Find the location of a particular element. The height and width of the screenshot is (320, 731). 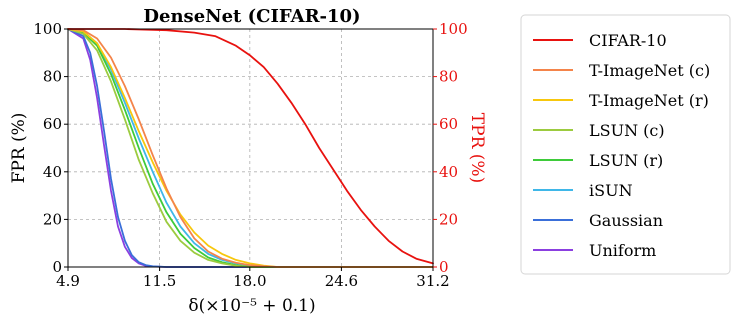

legend-label: CIFAR-10 is located at coordinates (628, 40).